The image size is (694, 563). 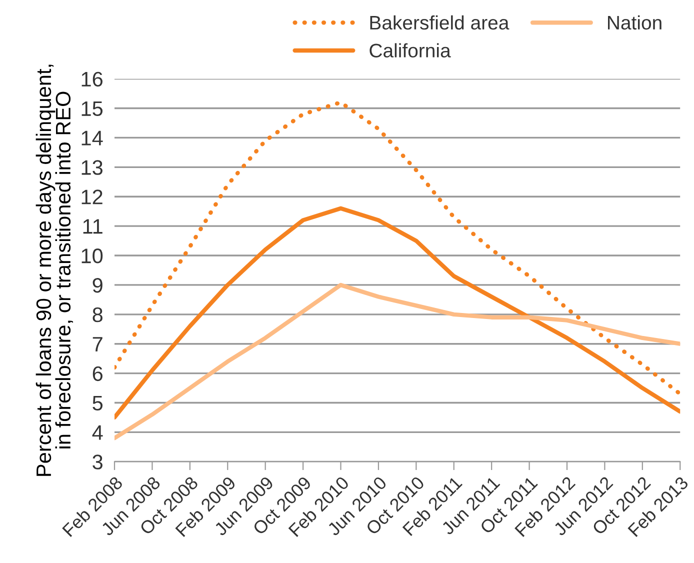 I want to click on legend-label: California, so click(x=410, y=50).